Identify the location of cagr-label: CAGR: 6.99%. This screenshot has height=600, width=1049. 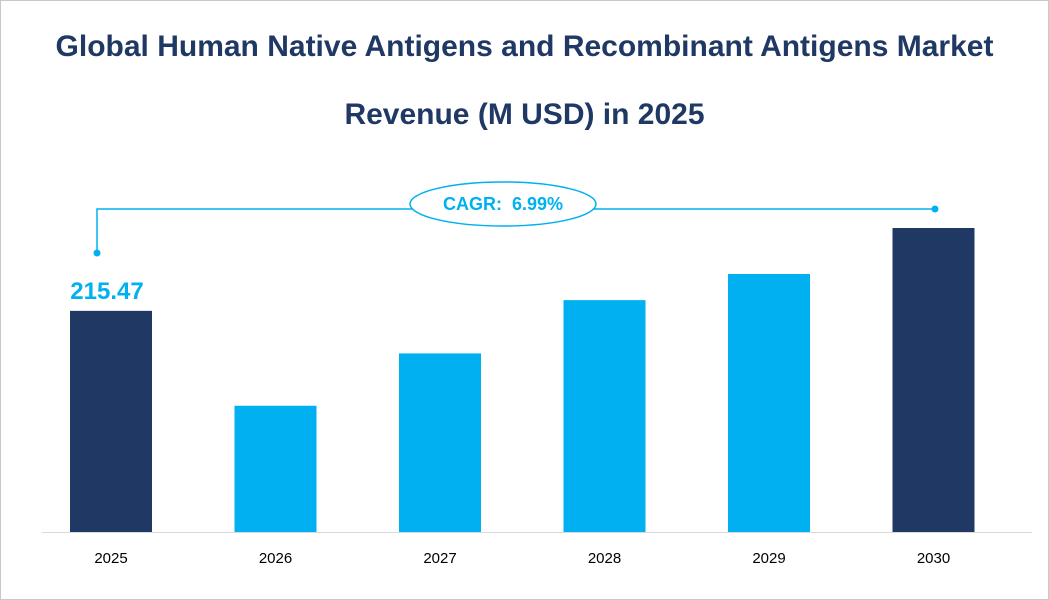
(503, 204).